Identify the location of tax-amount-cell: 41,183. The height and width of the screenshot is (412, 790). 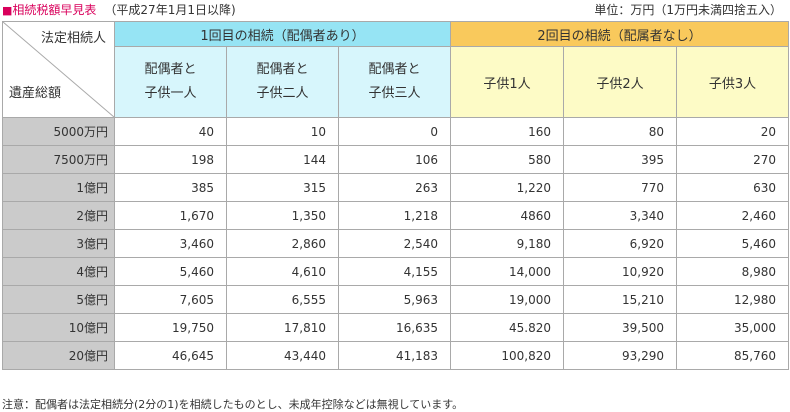
(394, 355).